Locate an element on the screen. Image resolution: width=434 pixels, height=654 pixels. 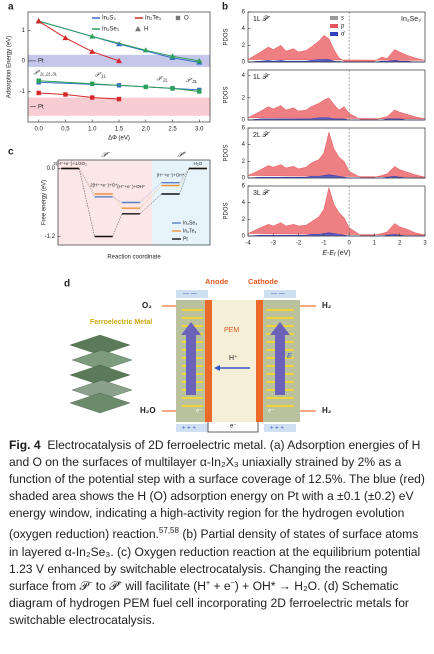
subplot-title: 1L 𝒫⁻ is located at coordinates (262, 77).